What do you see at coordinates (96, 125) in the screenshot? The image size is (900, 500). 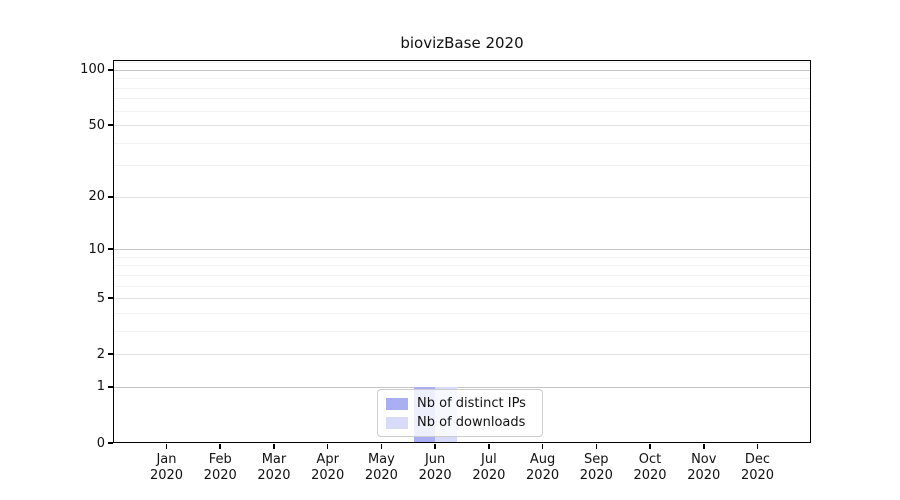 I see `y-tick-label: 50` at bounding box center [96, 125].